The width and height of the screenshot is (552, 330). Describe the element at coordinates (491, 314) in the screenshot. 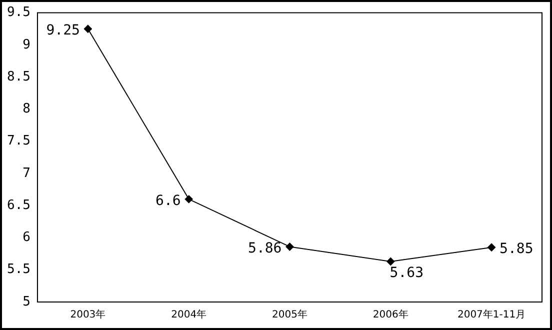

I see `x-tick-label: 2007年1-11月` at that location.